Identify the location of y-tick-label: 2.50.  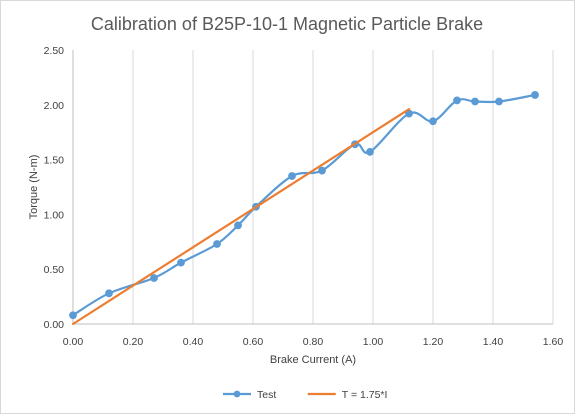
(54, 51).